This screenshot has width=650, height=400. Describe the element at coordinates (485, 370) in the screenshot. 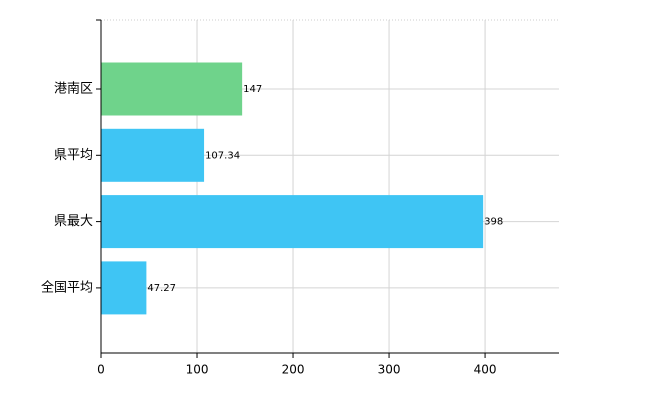

I see `x-tick-label: 400` at that location.